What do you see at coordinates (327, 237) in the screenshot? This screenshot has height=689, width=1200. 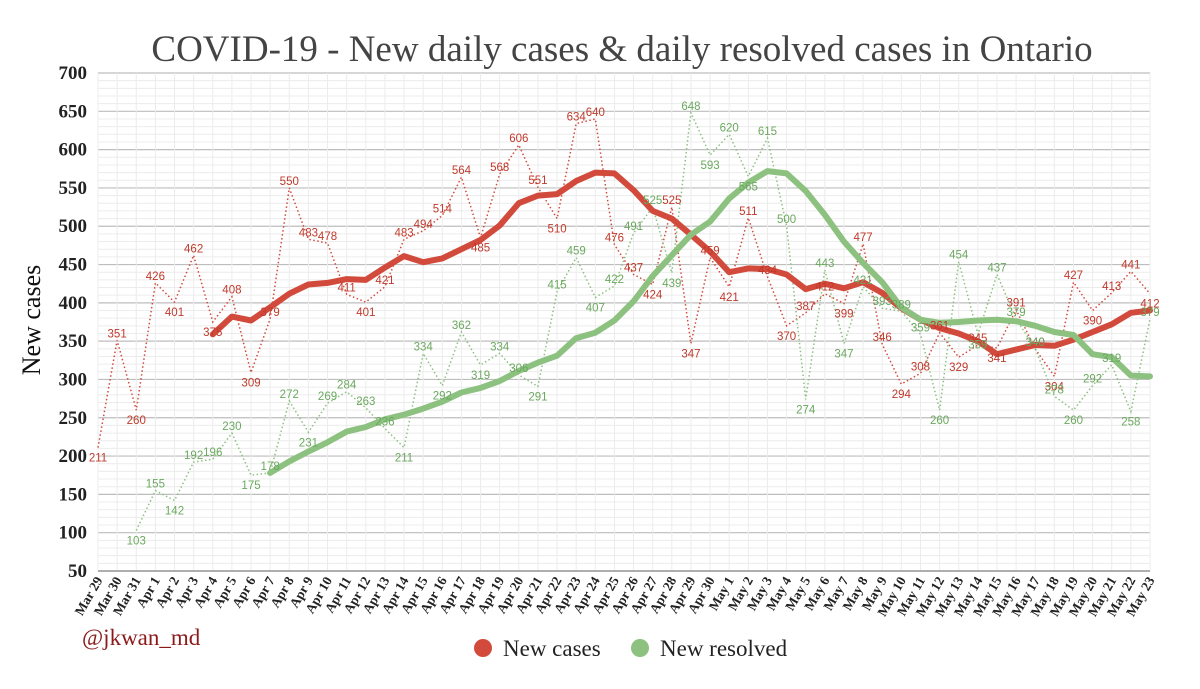 I see `data-label: 478` at bounding box center [327, 237].